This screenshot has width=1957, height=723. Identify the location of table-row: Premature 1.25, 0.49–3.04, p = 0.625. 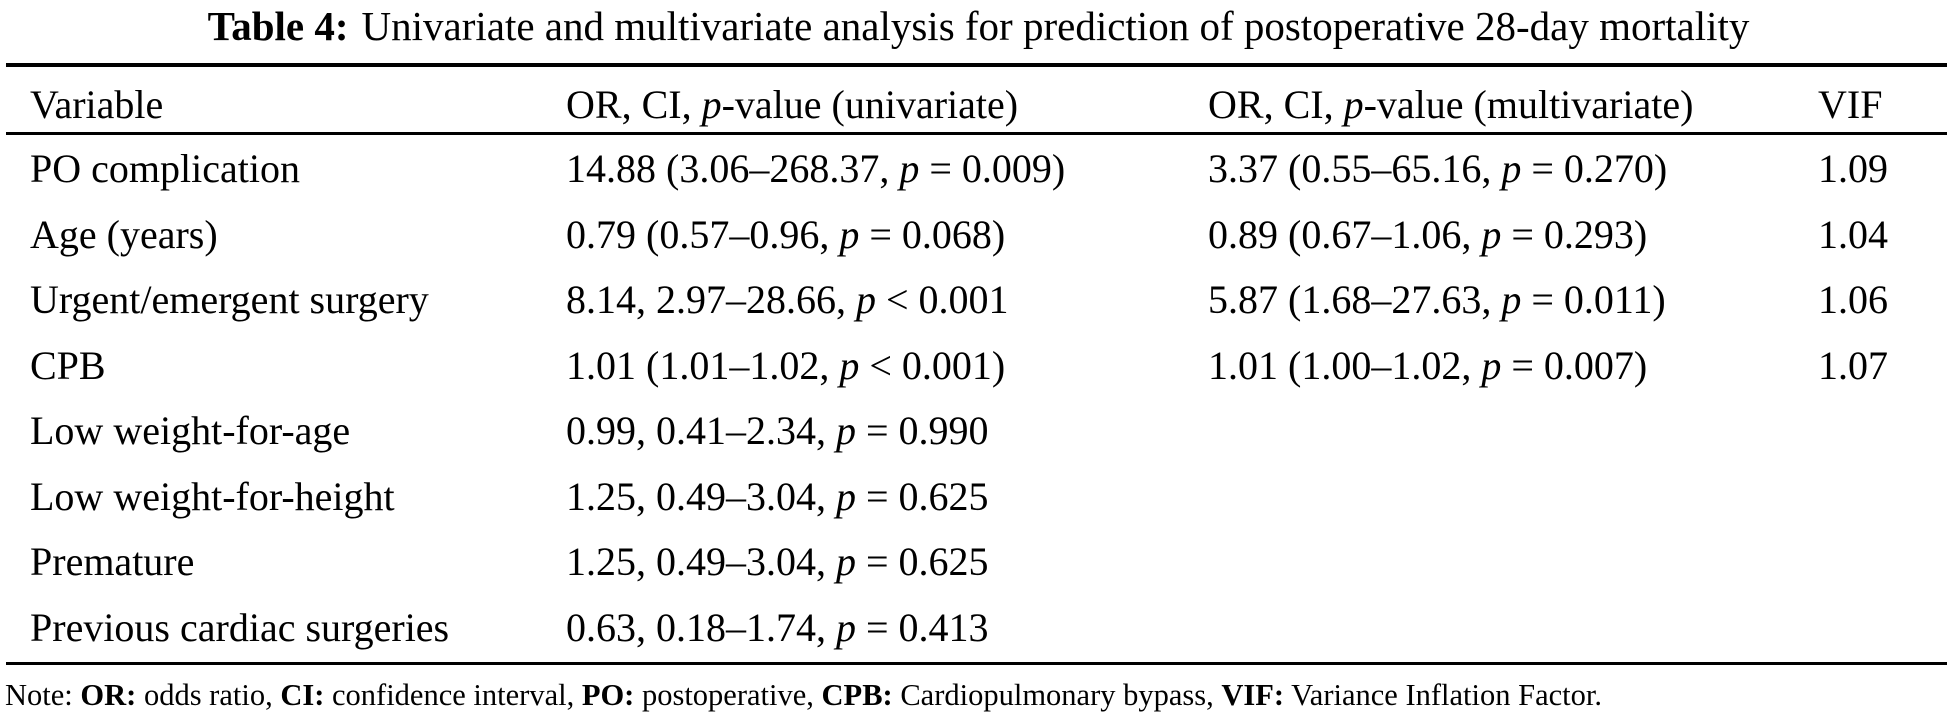
(978, 562).